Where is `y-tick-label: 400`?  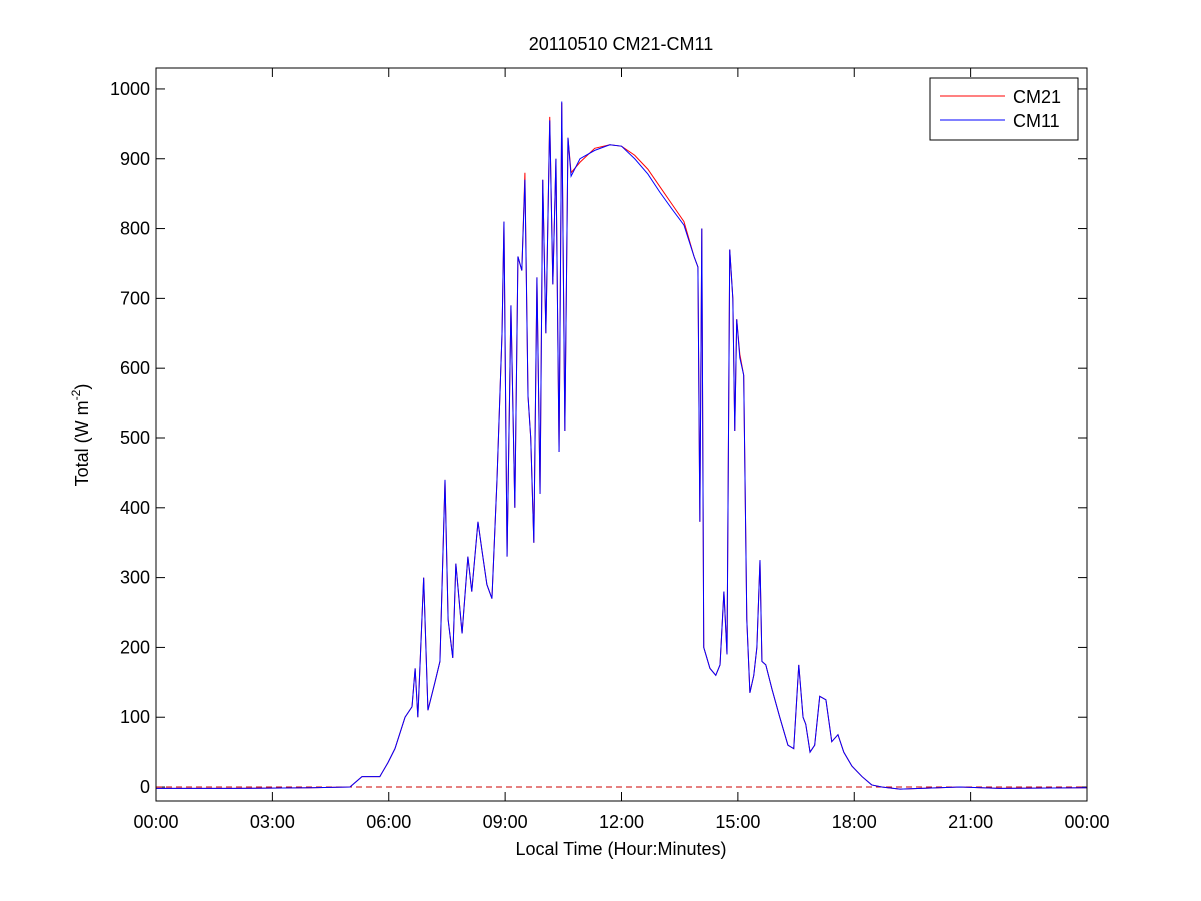 y-tick-label: 400 is located at coordinates (135, 508).